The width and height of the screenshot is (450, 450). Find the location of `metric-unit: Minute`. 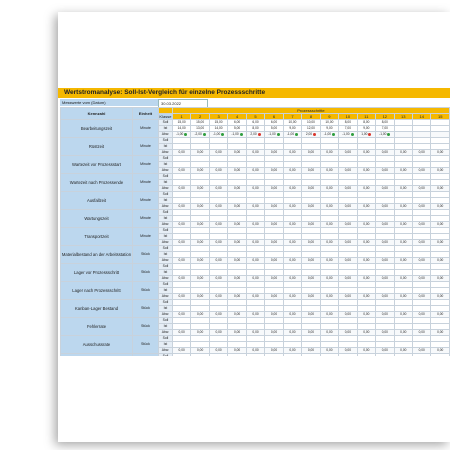

metric-unit: Minute is located at coordinates (145, 164).